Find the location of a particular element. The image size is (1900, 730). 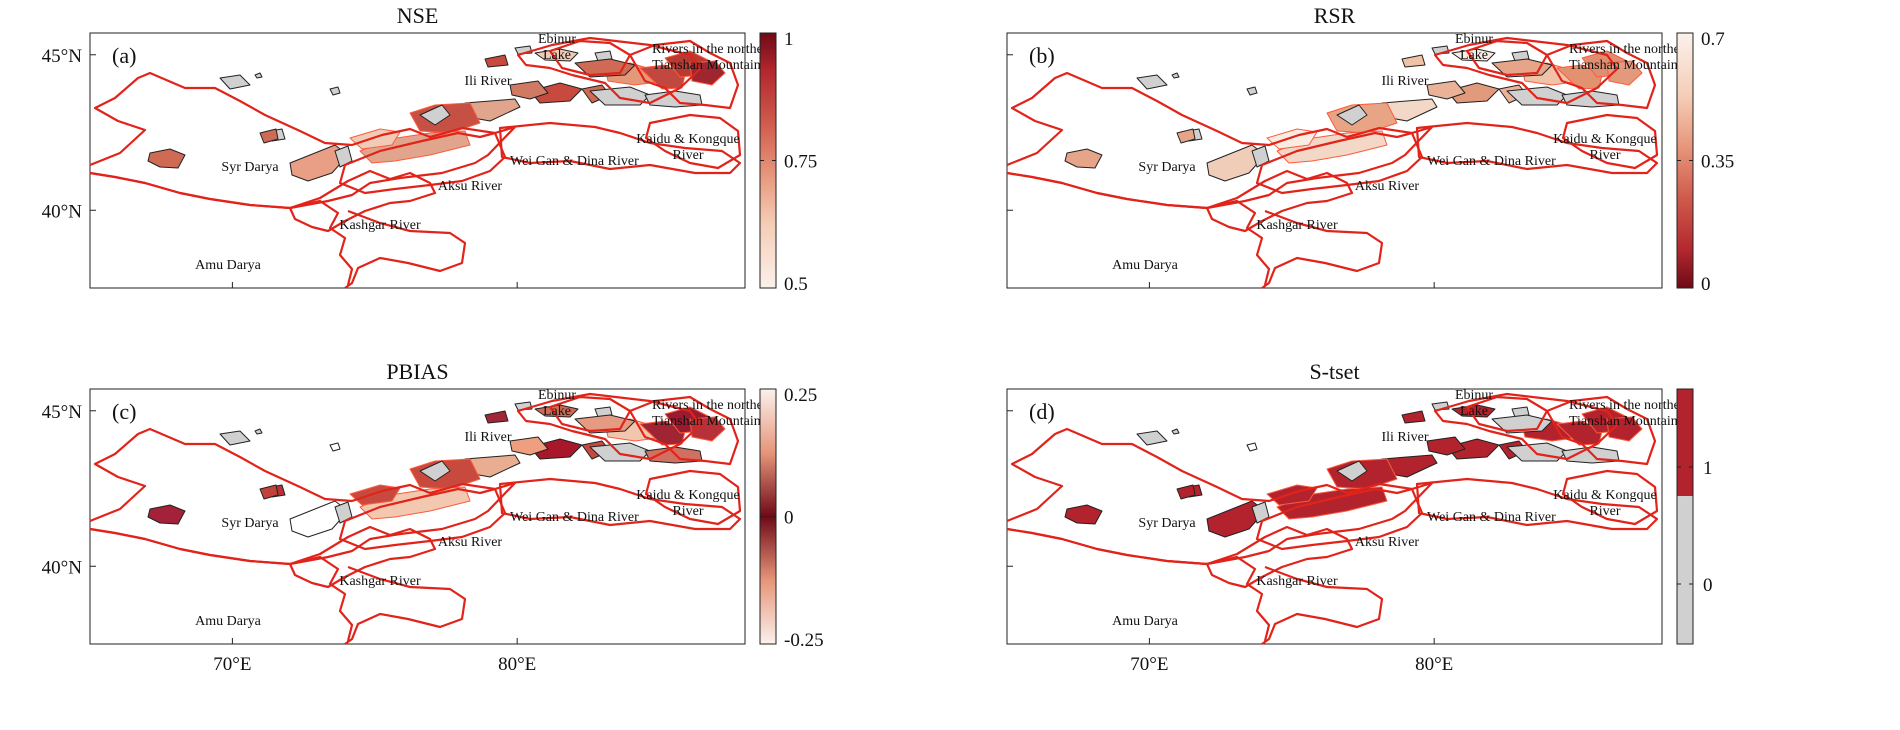

lat-label: 45°N is located at coordinates (62, 56).